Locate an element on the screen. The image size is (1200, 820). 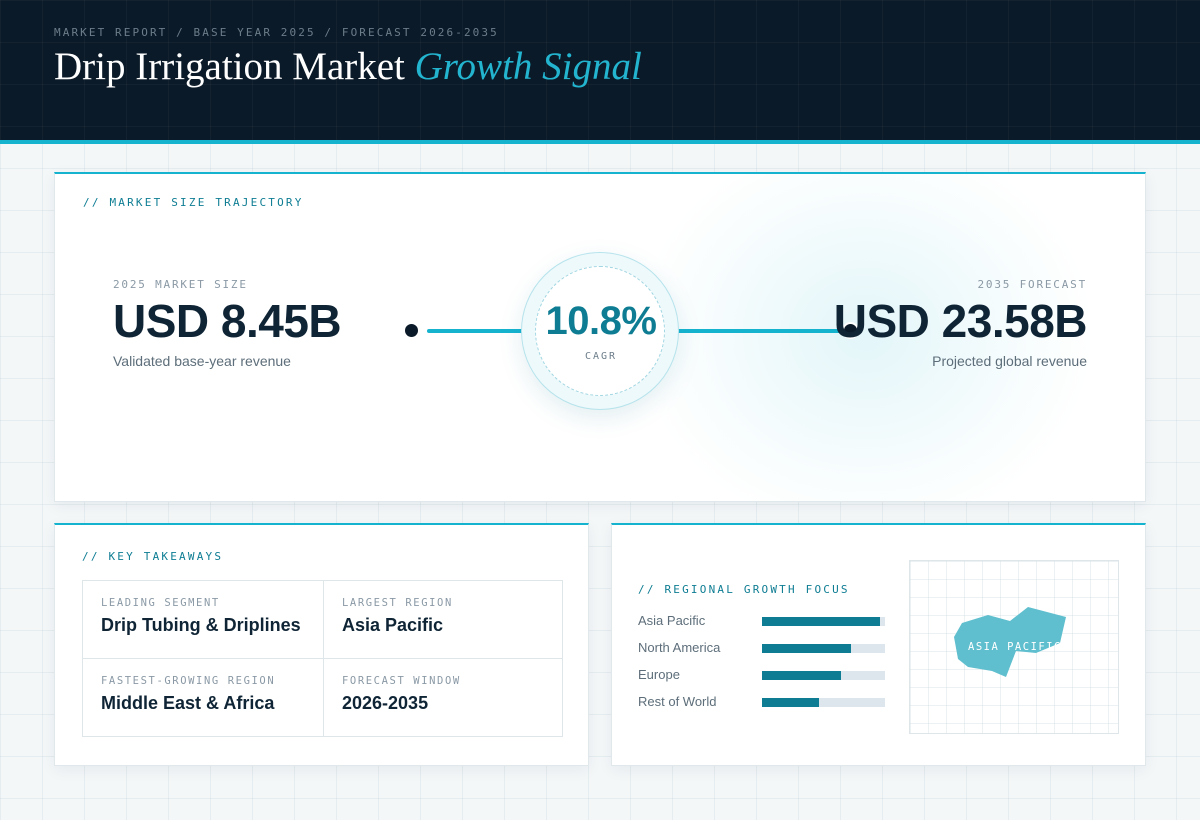
region-map: ASIA PACIFIC is located at coordinates (1014, 647).